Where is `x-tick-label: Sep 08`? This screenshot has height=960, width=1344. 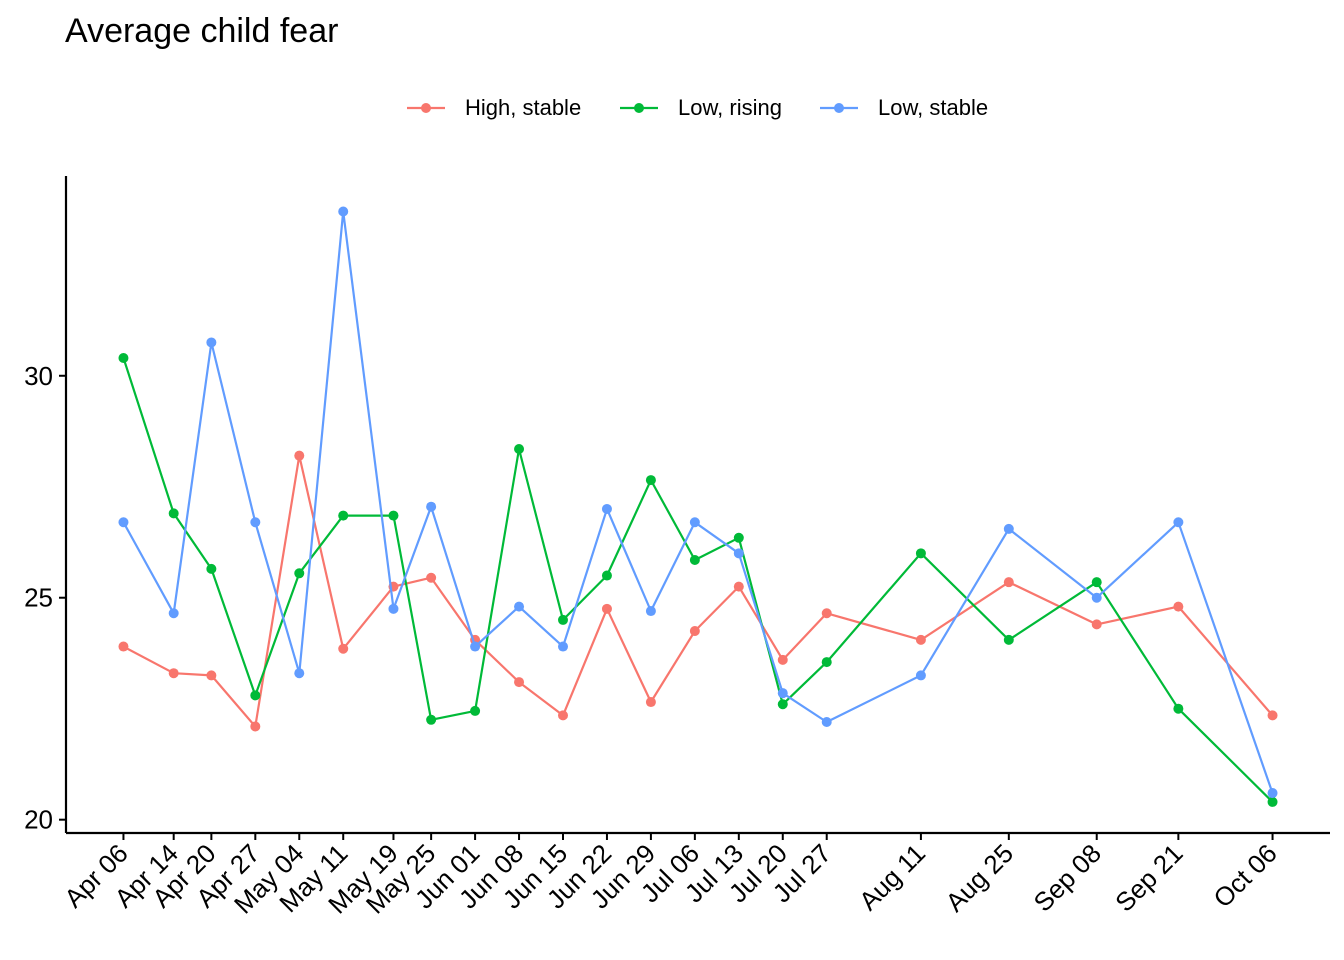
x-tick-label: Sep 08 is located at coordinates (1066, 877).